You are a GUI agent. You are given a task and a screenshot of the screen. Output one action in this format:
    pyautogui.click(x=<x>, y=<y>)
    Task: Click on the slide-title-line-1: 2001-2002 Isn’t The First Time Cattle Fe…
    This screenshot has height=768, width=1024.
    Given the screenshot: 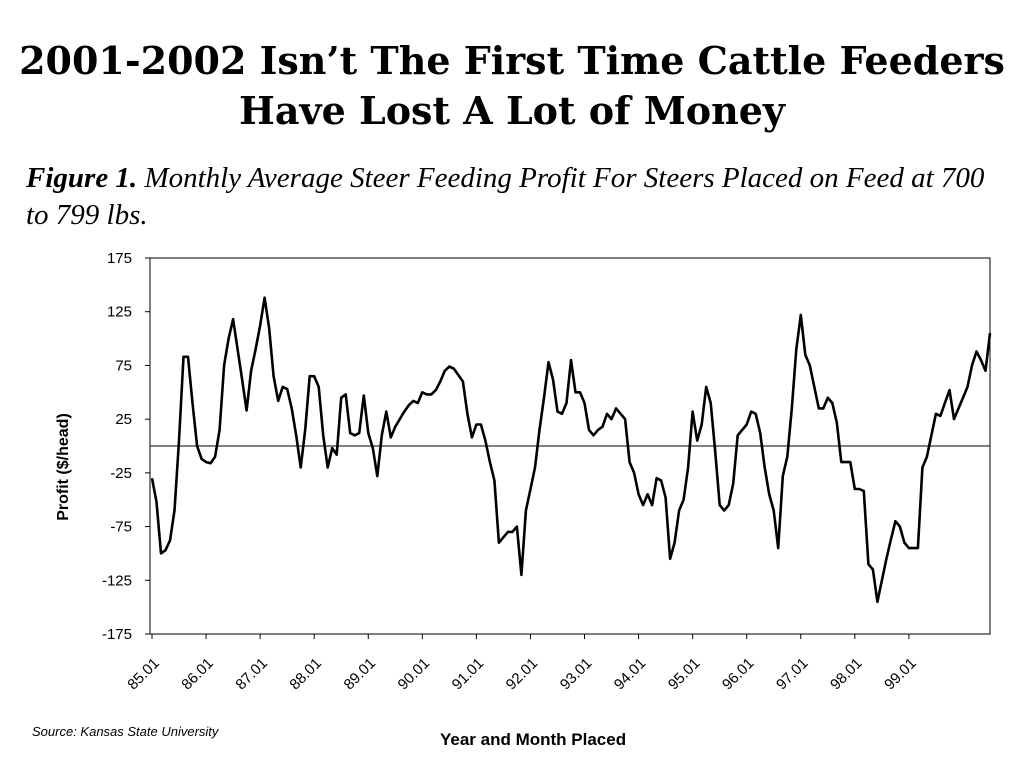 What is the action you would take?
    pyautogui.click(x=512, y=60)
    